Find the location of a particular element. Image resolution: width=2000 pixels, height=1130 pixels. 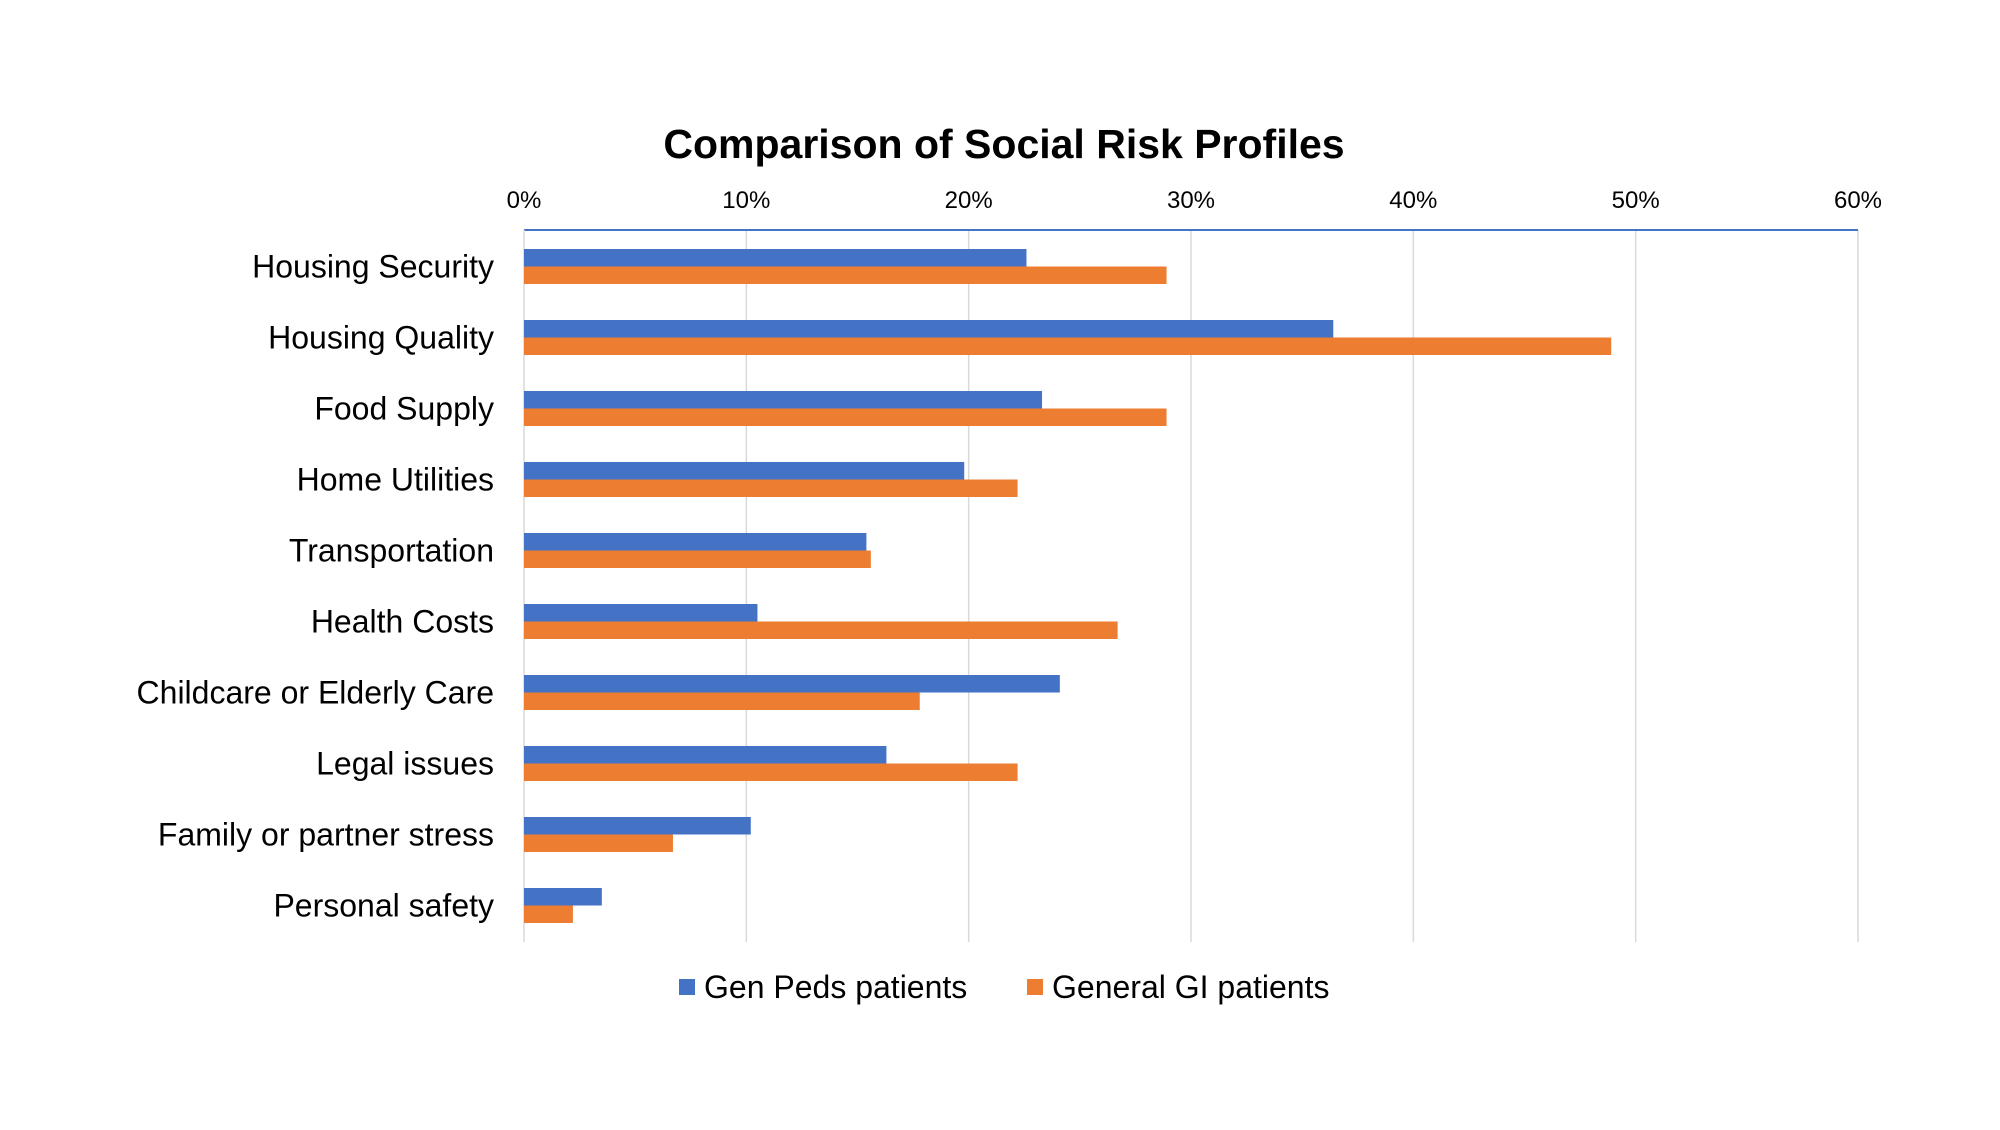

x-tick-label: 60% is located at coordinates (1858, 200).